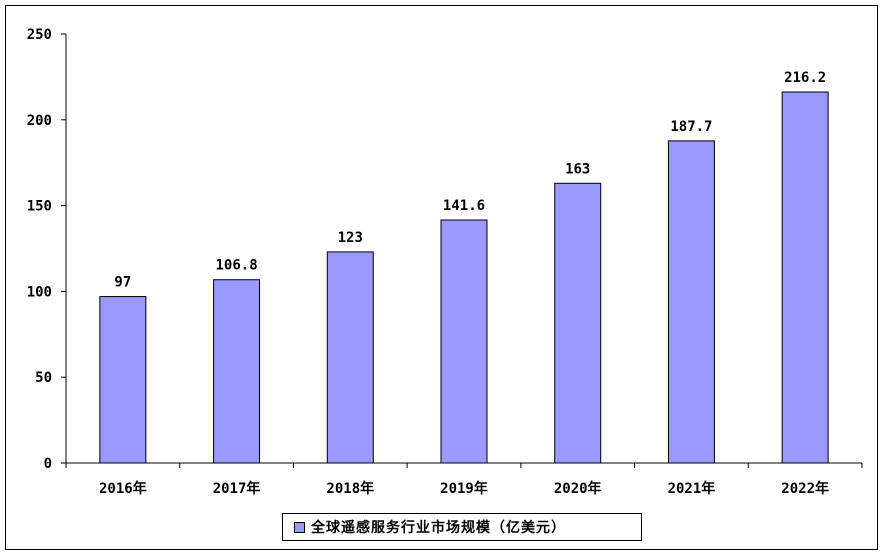 The image size is (885, 559). I want to click on data-label: 163, so click(577, 169).